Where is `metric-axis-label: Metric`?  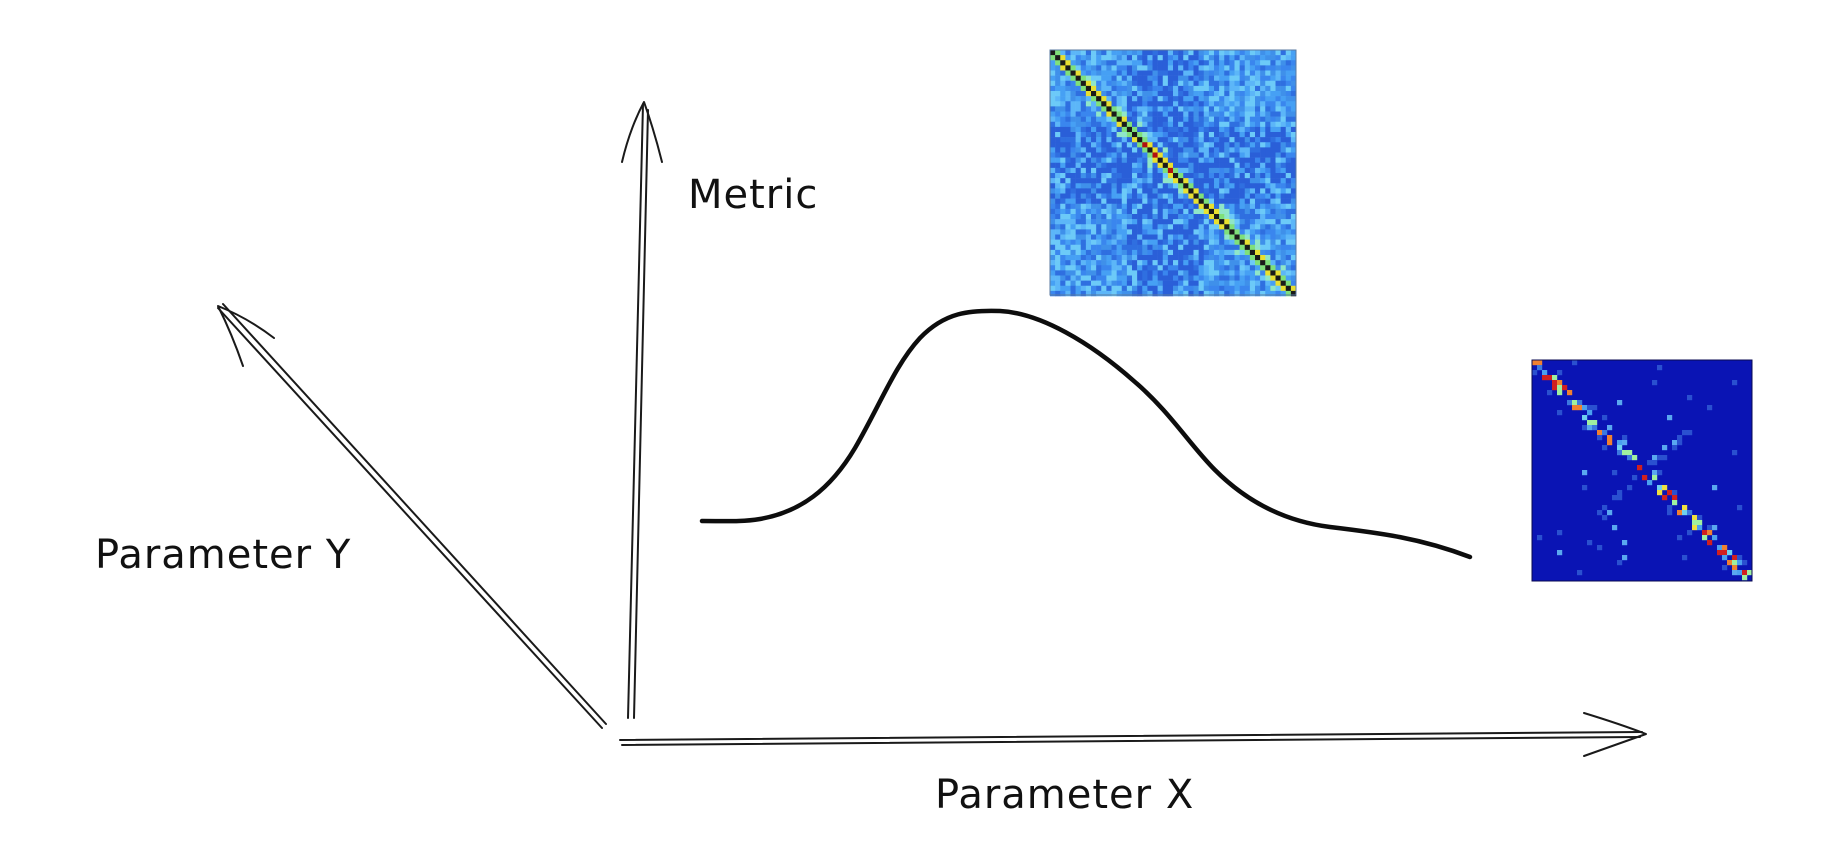 metric-axis-label: Metric is located at coordinates (753, 195).